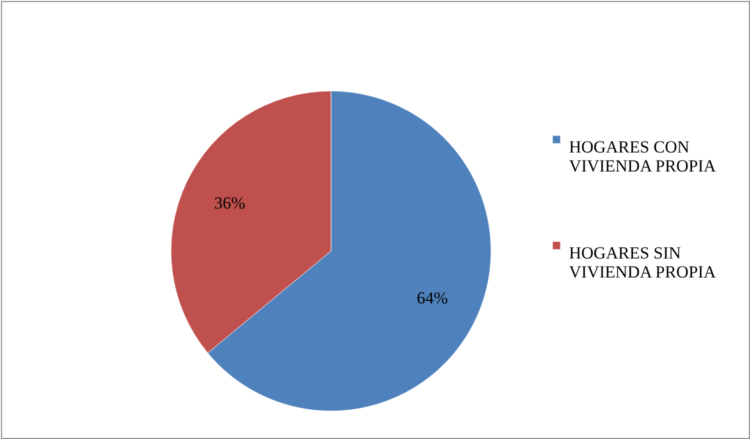 This screenshot has width=750, height=439. I want to click on legend-label: HOGARES CON VIVIENDA PROPIA, so click(643, 157).